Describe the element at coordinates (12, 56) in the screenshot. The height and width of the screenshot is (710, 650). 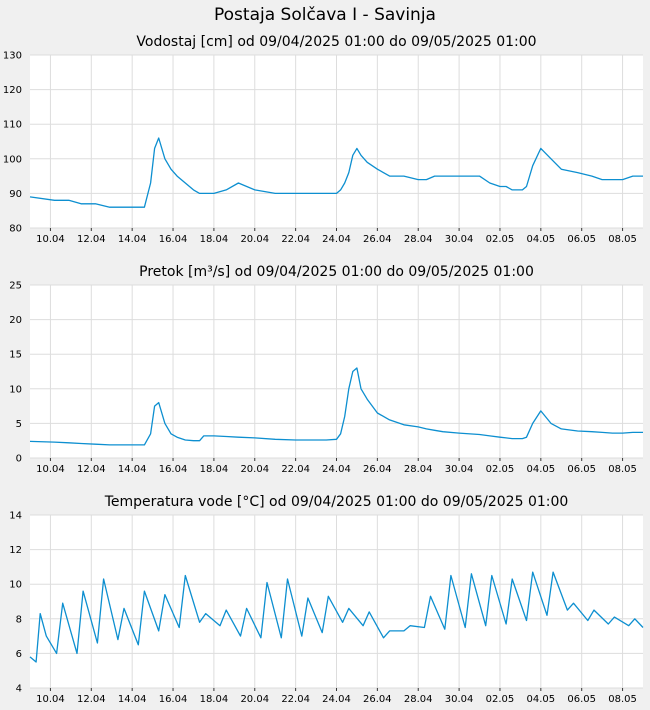
I see `y-tick-label: 130` at that location.